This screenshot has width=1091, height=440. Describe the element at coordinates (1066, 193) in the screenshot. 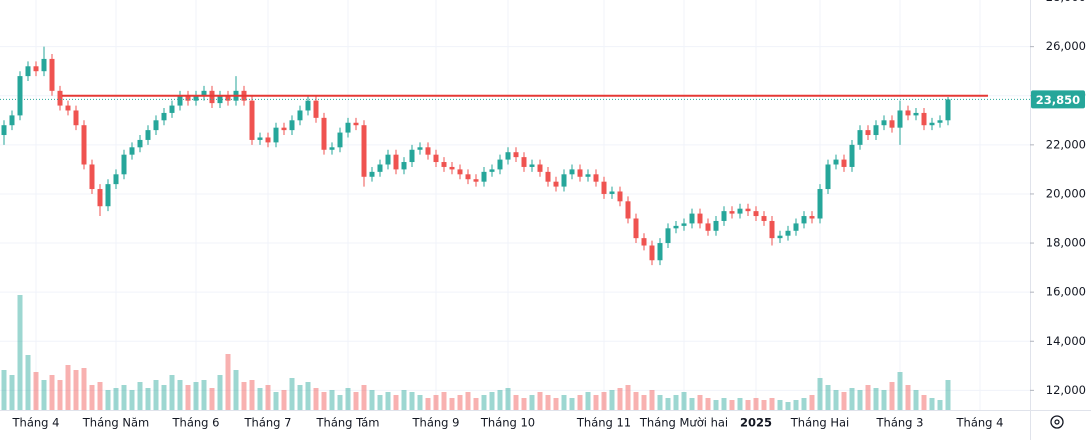

I see `y-tick-label: 20,000` at that location.